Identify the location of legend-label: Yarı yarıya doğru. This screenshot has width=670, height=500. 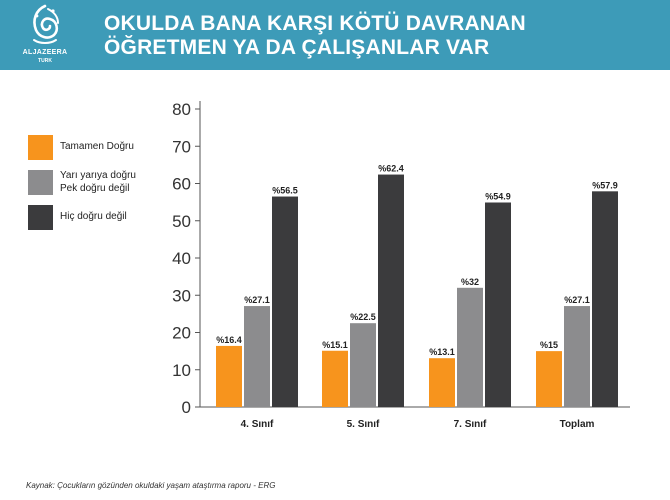
(98, 175).